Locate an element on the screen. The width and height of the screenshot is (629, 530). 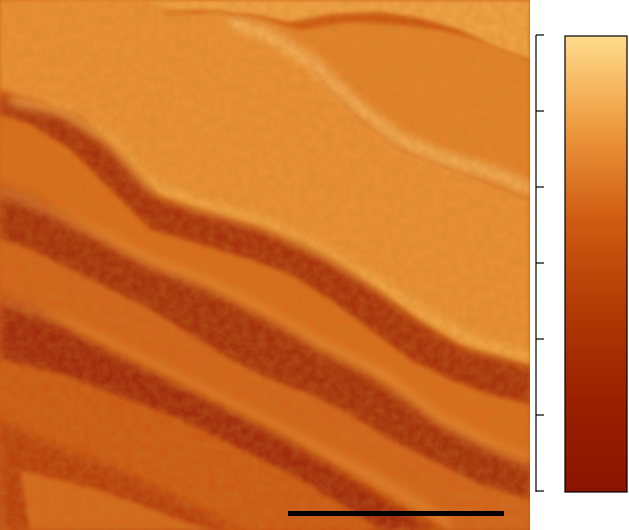
colorbar-gradient is located at coordinates (596, 264).